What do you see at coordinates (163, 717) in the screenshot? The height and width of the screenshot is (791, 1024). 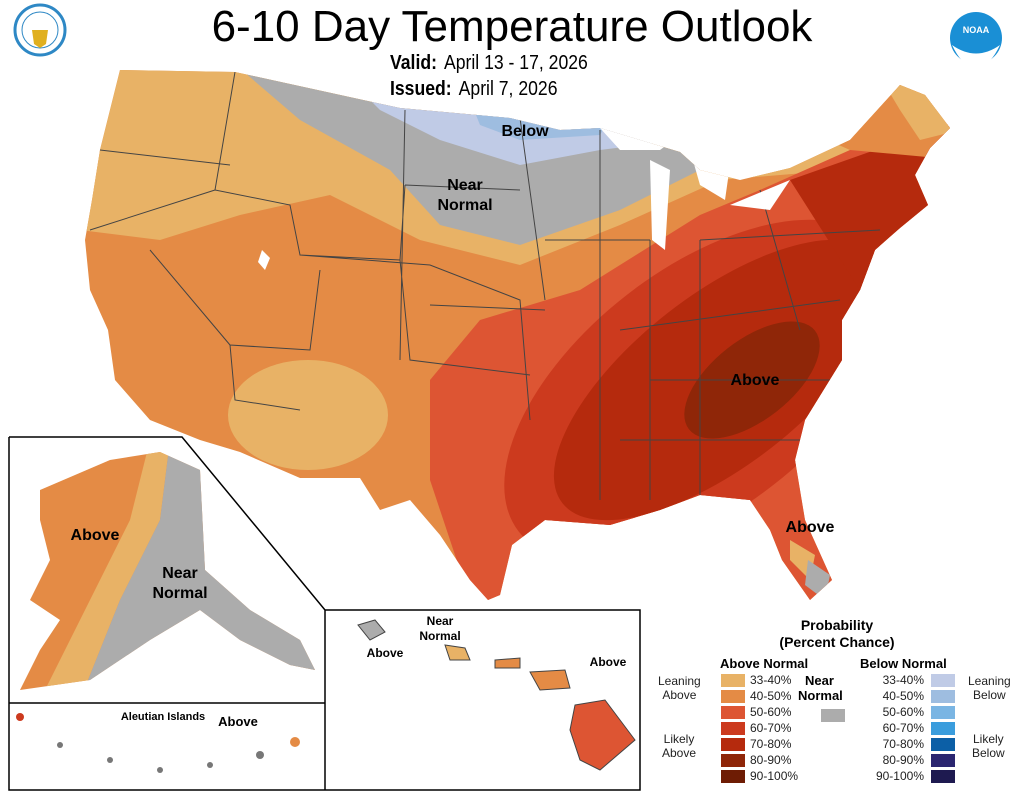 I see `label-aleutian: Aleutian Islands` at bounding box center [163, 717].